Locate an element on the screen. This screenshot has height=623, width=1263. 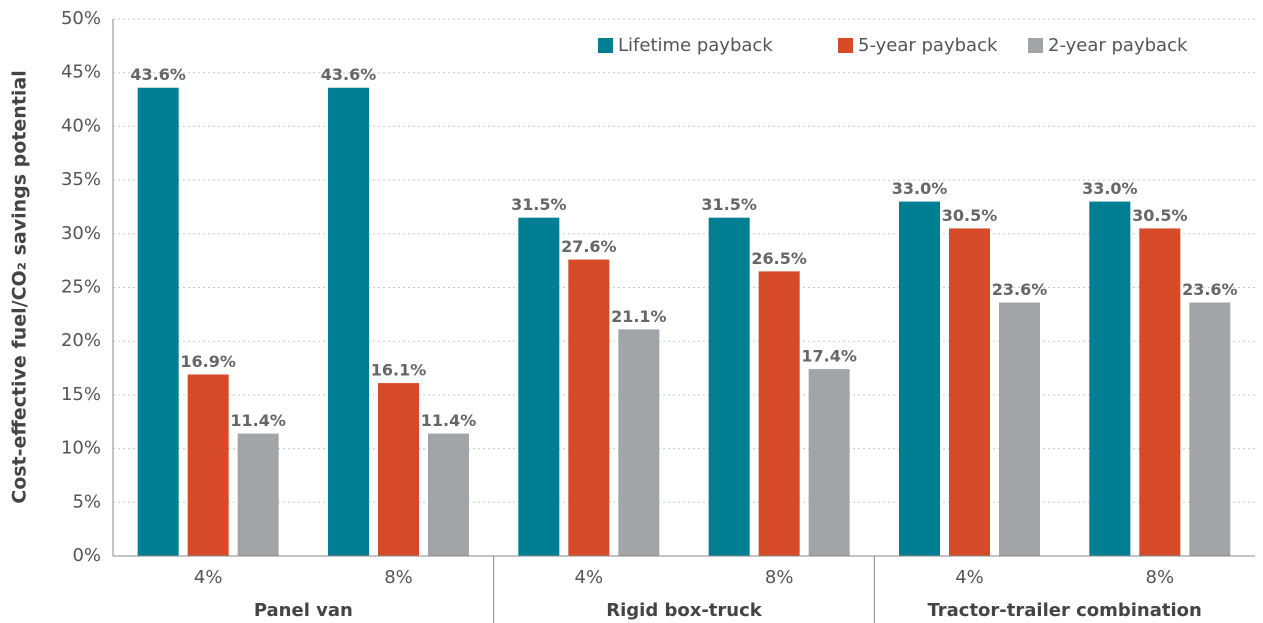
value-label: 17.4% is located at coordinates (829, 356).